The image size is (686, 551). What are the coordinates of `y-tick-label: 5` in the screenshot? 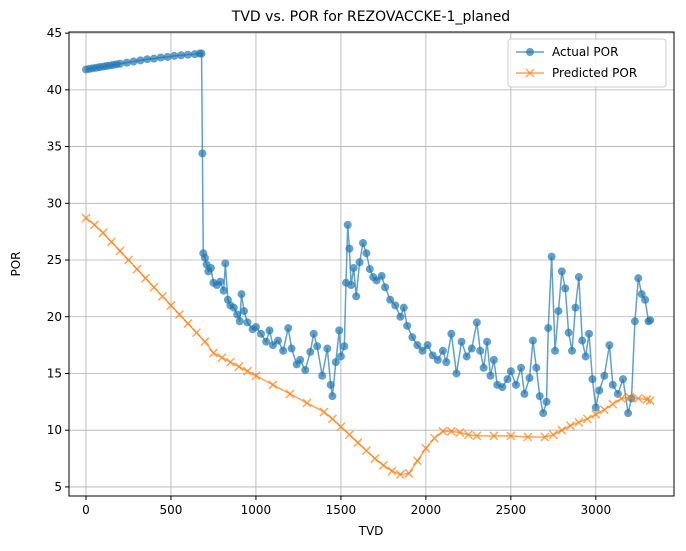 It's located at (58, 487).